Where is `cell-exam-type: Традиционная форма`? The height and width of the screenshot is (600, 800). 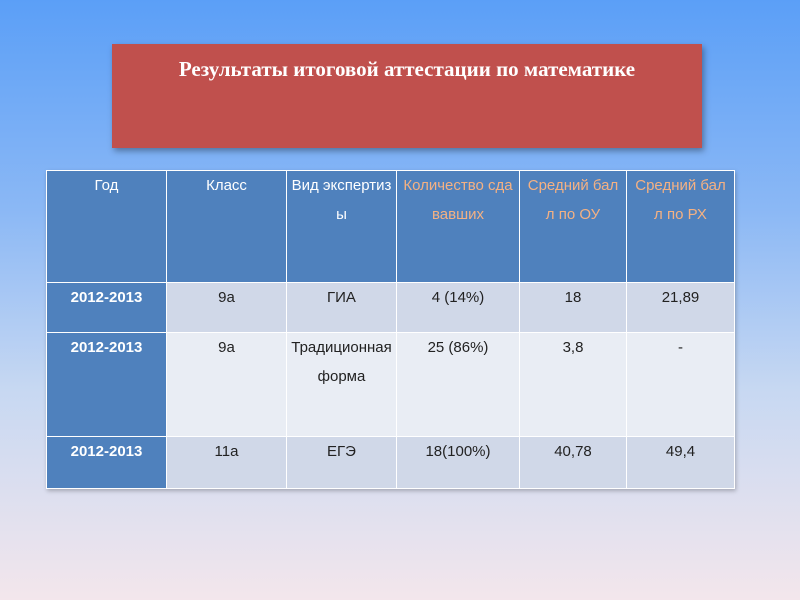 cell-exam-type: Традиционная форма is located at coordinates (341, 384).